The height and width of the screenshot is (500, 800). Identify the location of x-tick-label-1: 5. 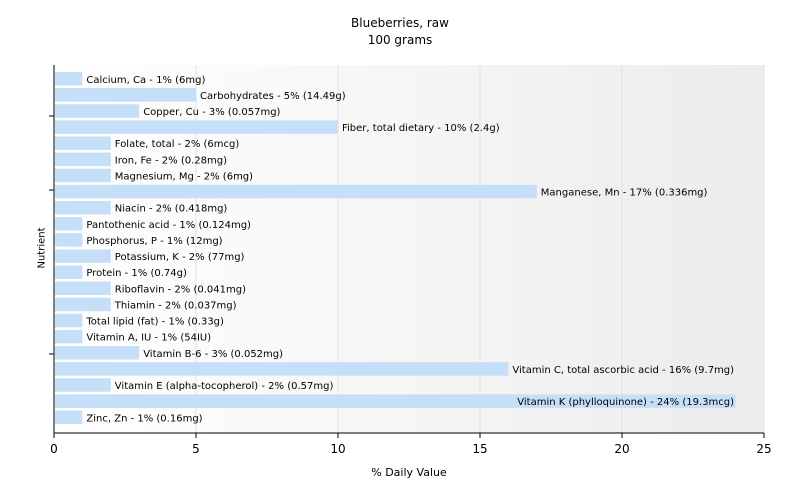
(196, 449).